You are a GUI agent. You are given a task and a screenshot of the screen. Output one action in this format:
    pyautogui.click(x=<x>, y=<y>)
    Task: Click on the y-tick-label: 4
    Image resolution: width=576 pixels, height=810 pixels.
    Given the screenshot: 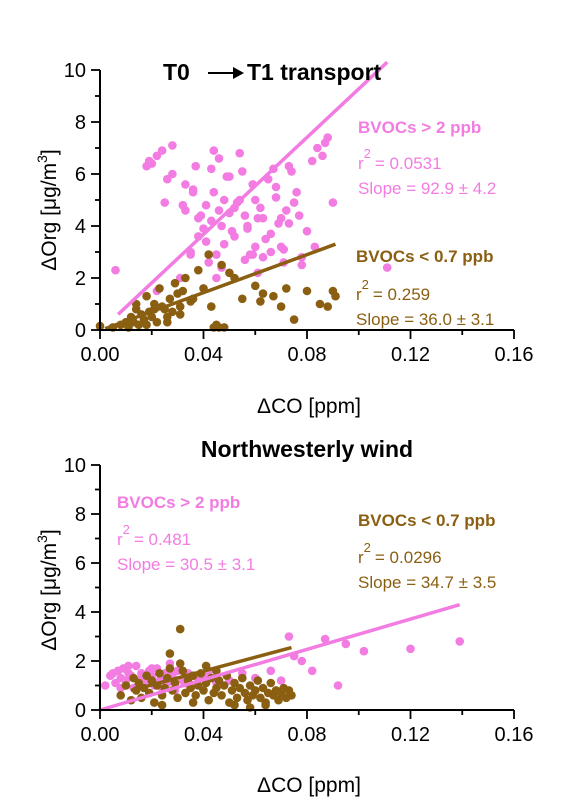 What is the action you would take?
    pyautogui.click(x=80, y=613)
    